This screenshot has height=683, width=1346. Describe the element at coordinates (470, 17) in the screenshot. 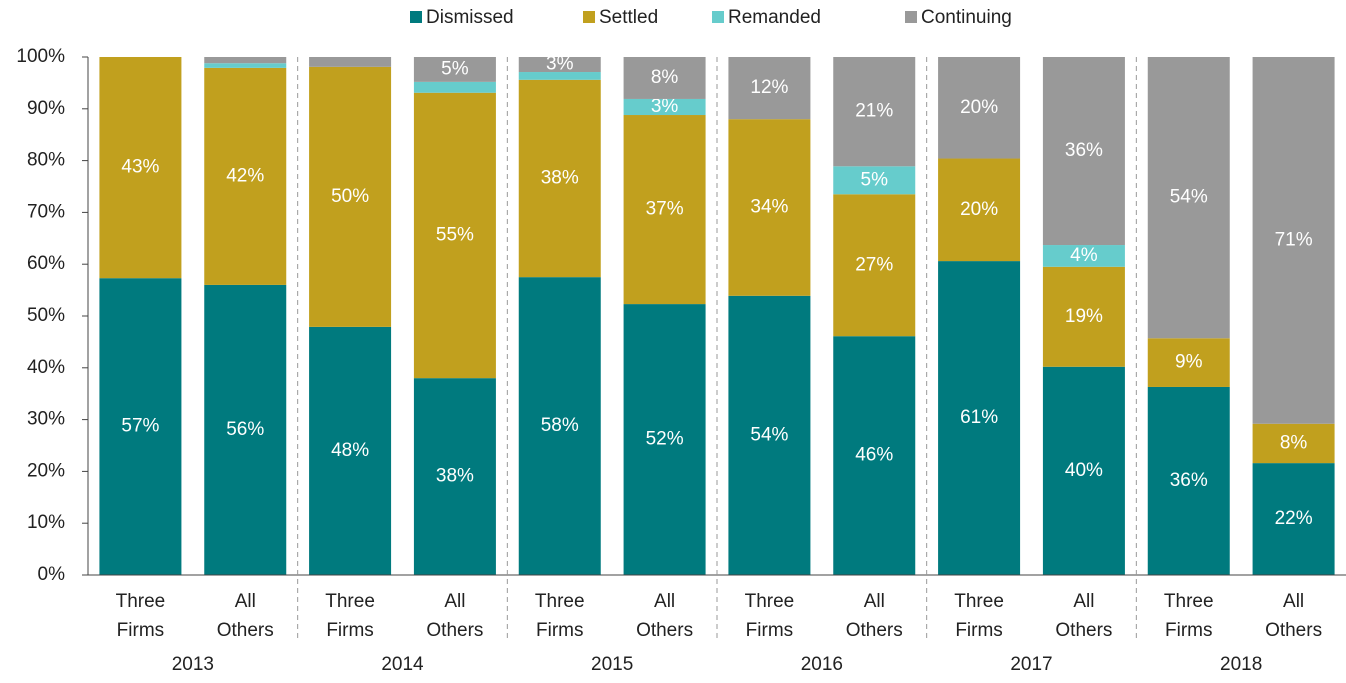

I see `legend-label: Dismissed` at that location.